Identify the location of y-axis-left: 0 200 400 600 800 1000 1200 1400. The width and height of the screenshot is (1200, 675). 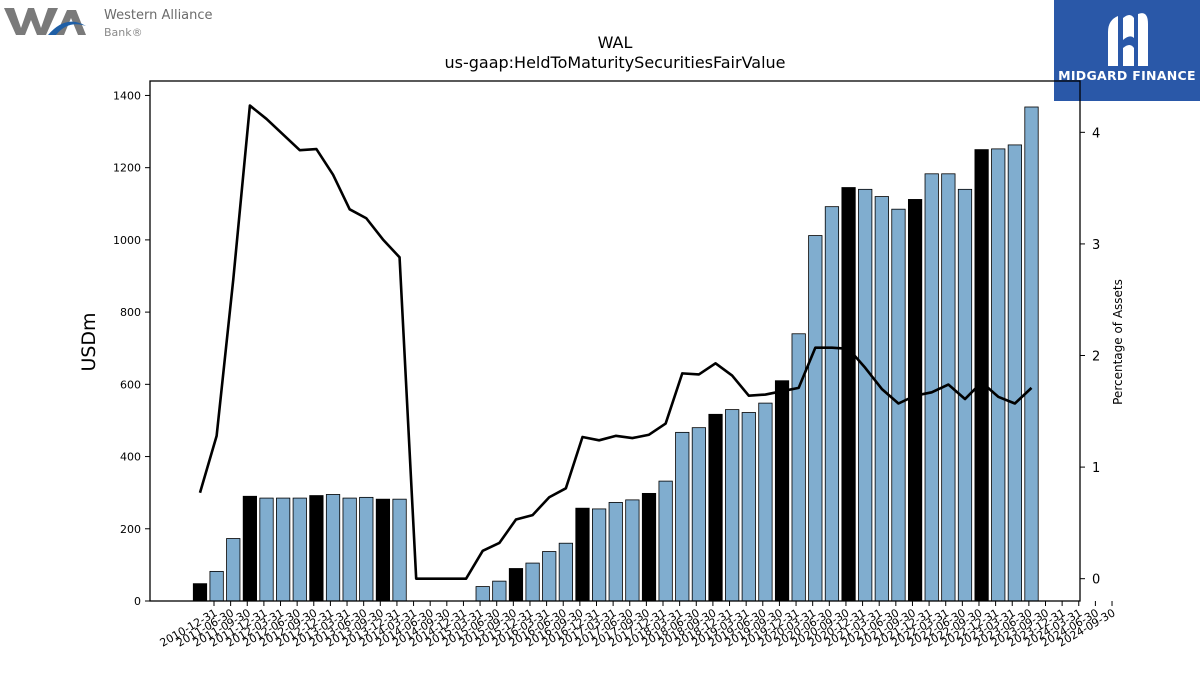
(131, 348).